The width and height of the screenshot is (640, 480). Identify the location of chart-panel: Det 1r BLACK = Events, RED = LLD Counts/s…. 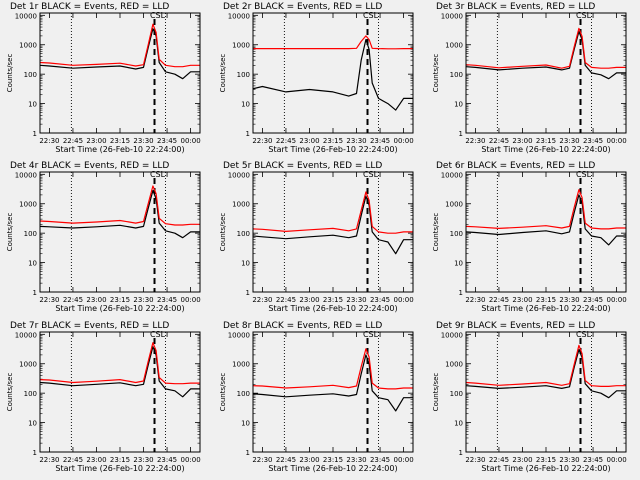
(103, 78).